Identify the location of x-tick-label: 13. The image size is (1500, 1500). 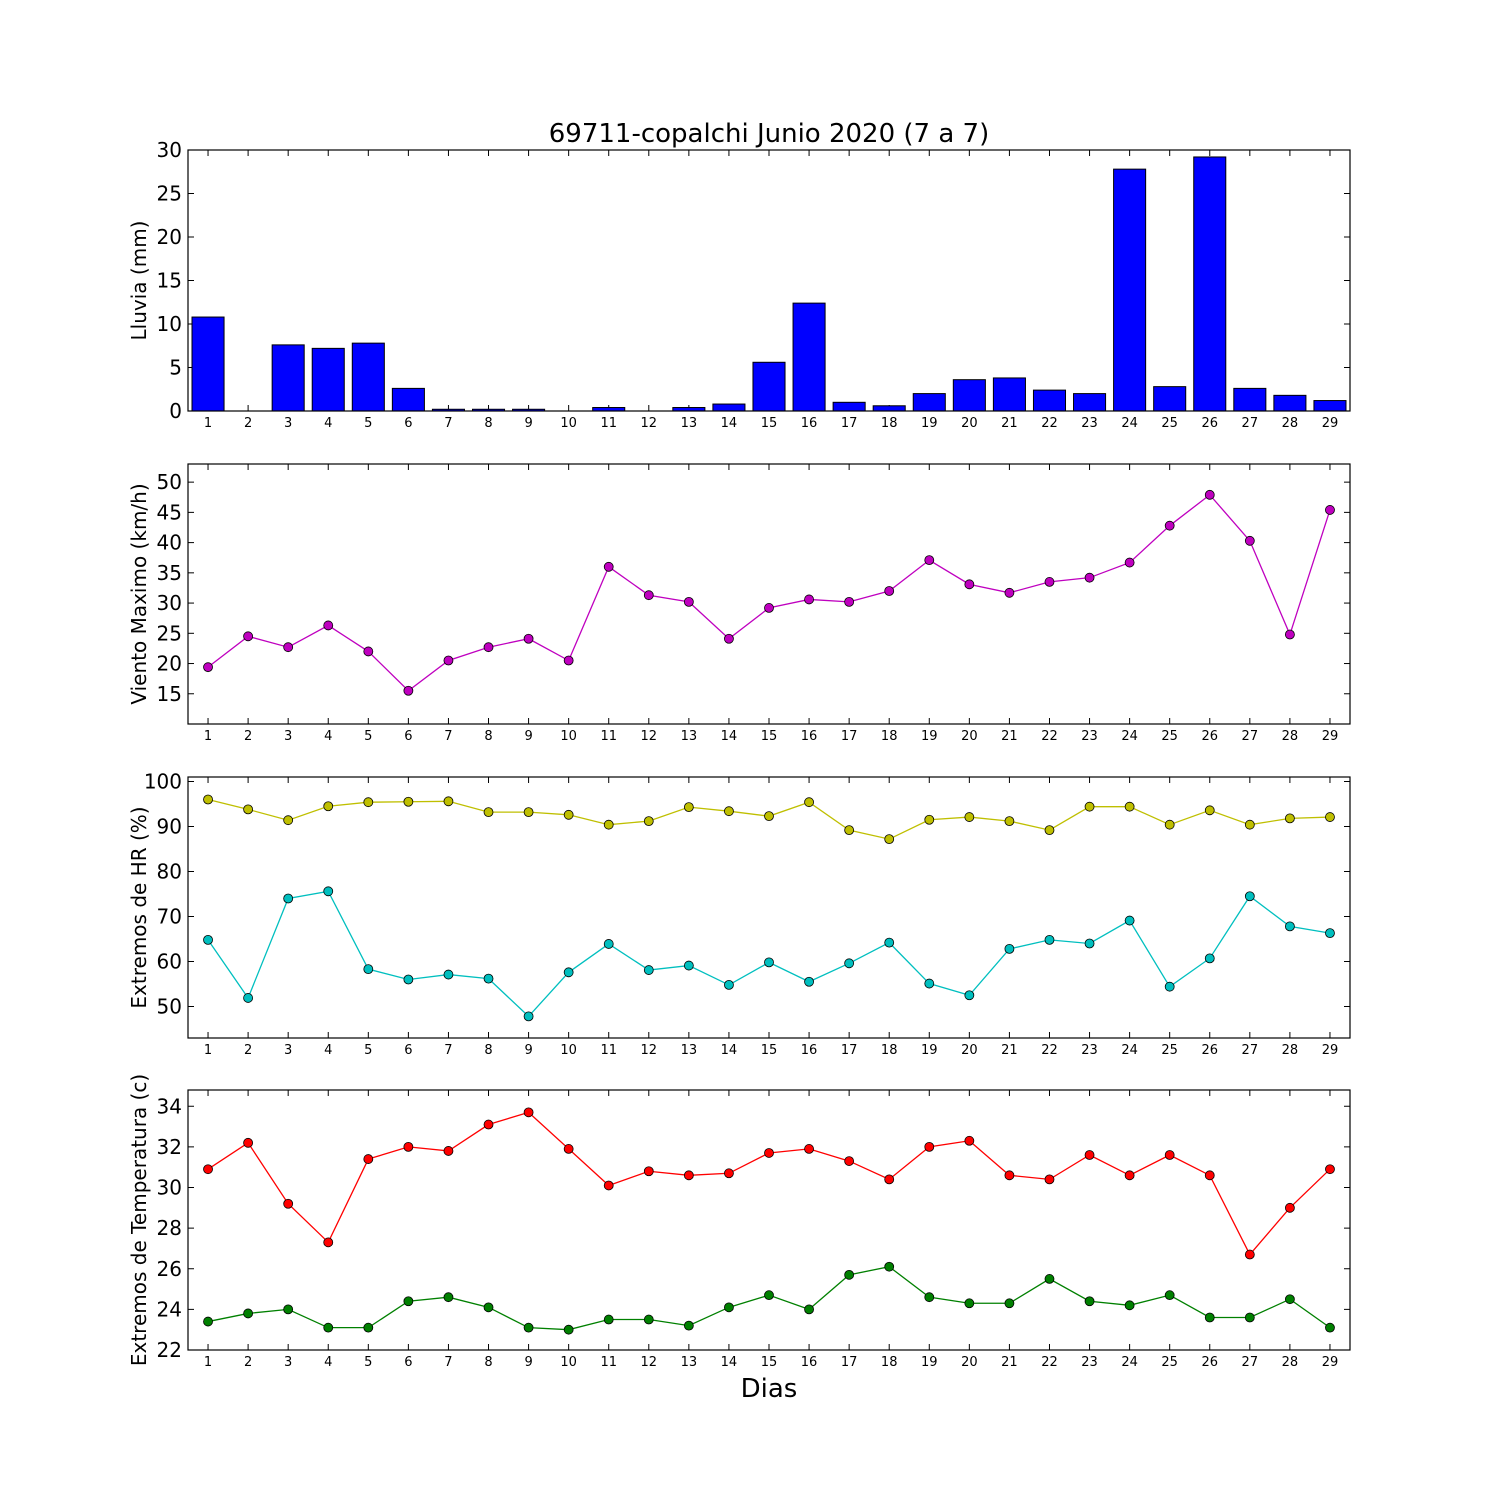
(689, 1050).